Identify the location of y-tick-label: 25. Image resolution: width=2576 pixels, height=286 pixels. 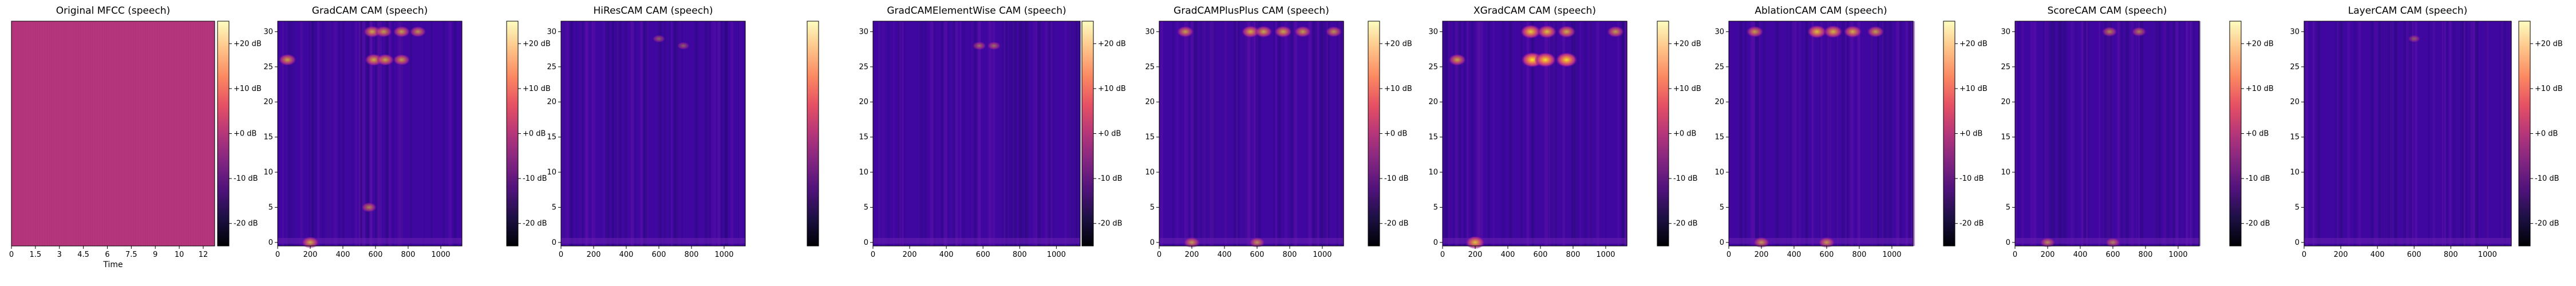
(268, 67).